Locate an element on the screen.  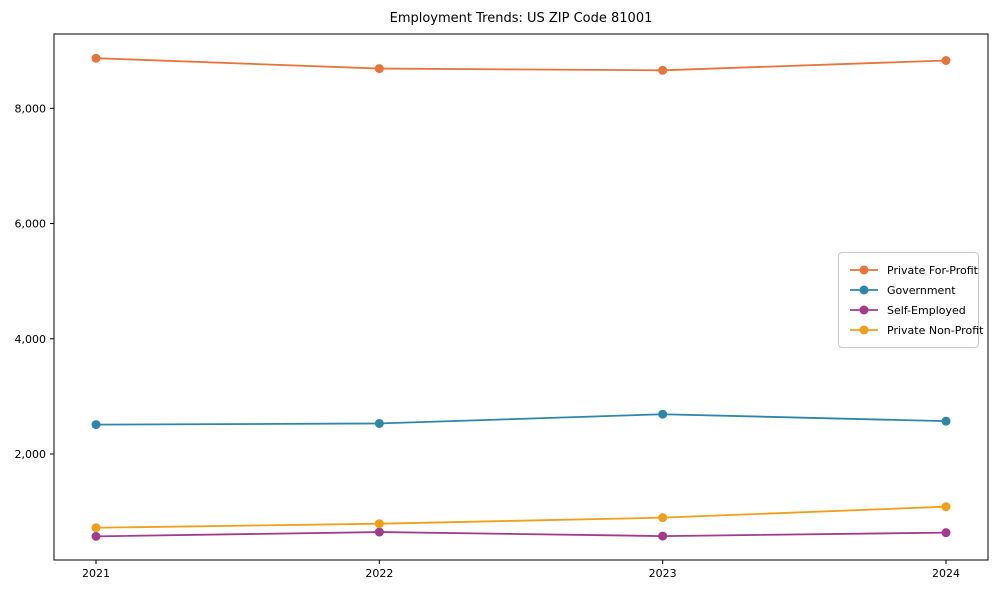
series-line-private-for-profit is located at coordinates (521, 64).